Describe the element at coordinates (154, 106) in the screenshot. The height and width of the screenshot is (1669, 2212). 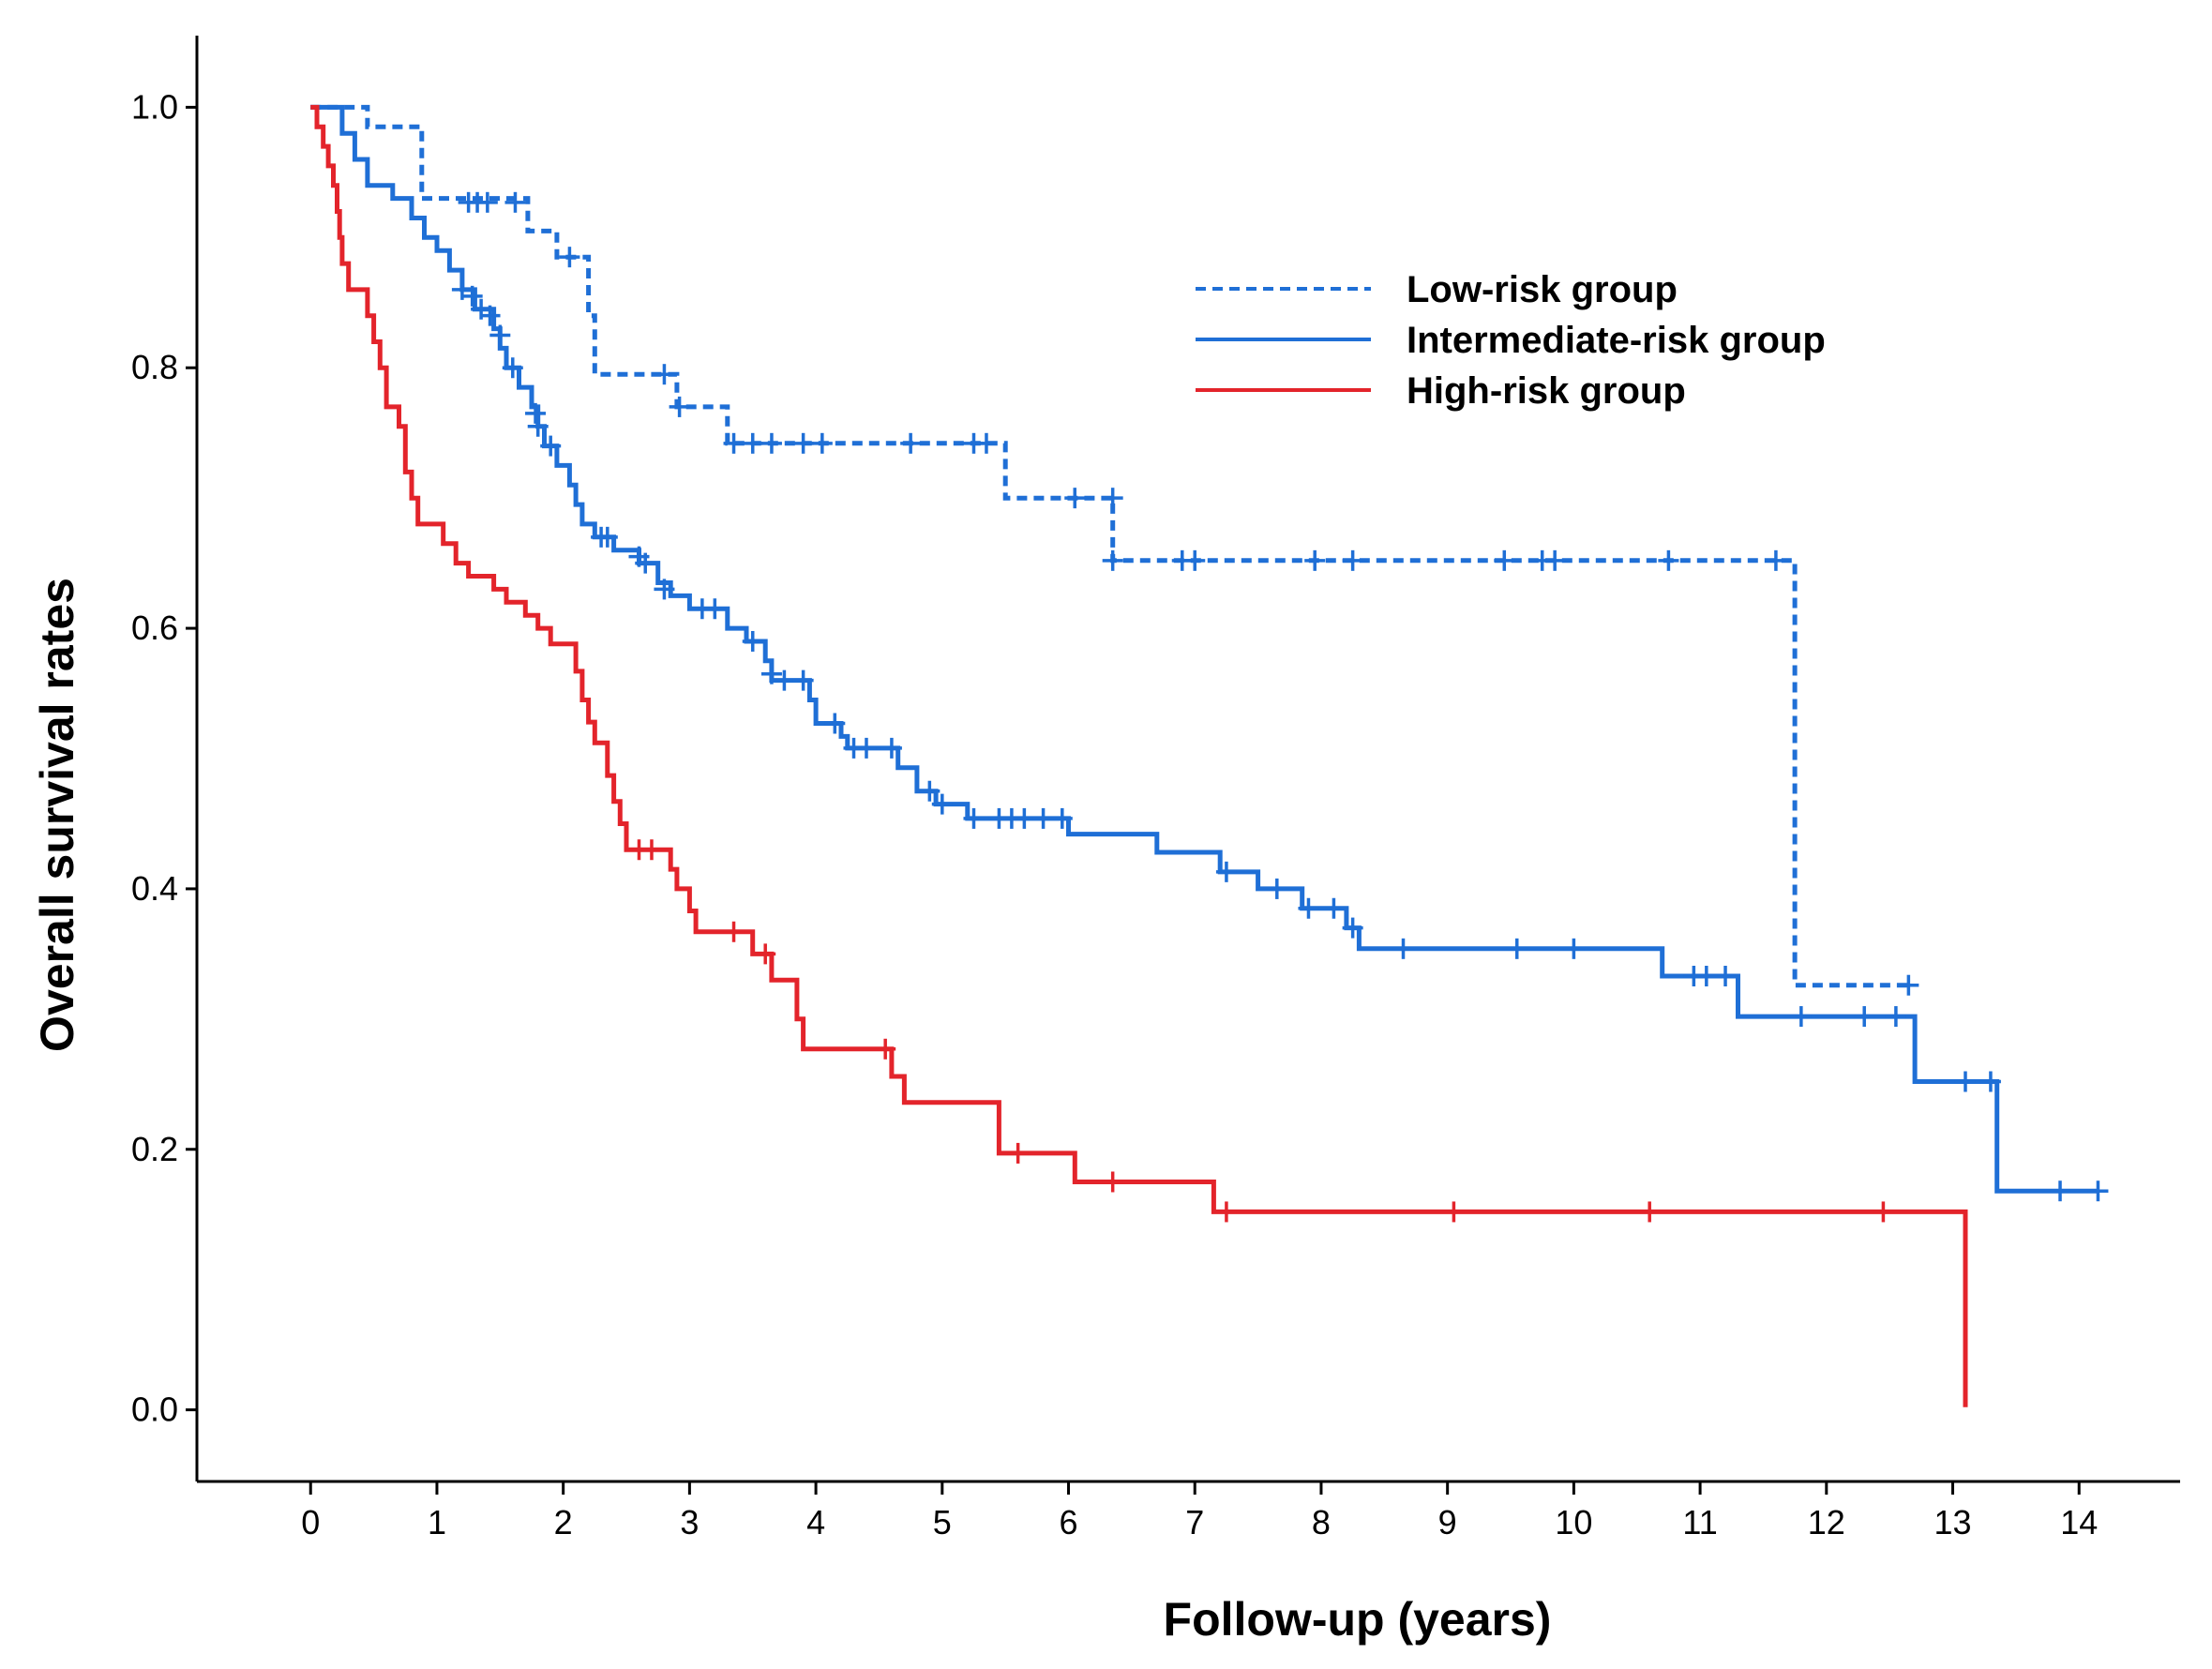
I see `y-tick-label: 1.0` at that location.